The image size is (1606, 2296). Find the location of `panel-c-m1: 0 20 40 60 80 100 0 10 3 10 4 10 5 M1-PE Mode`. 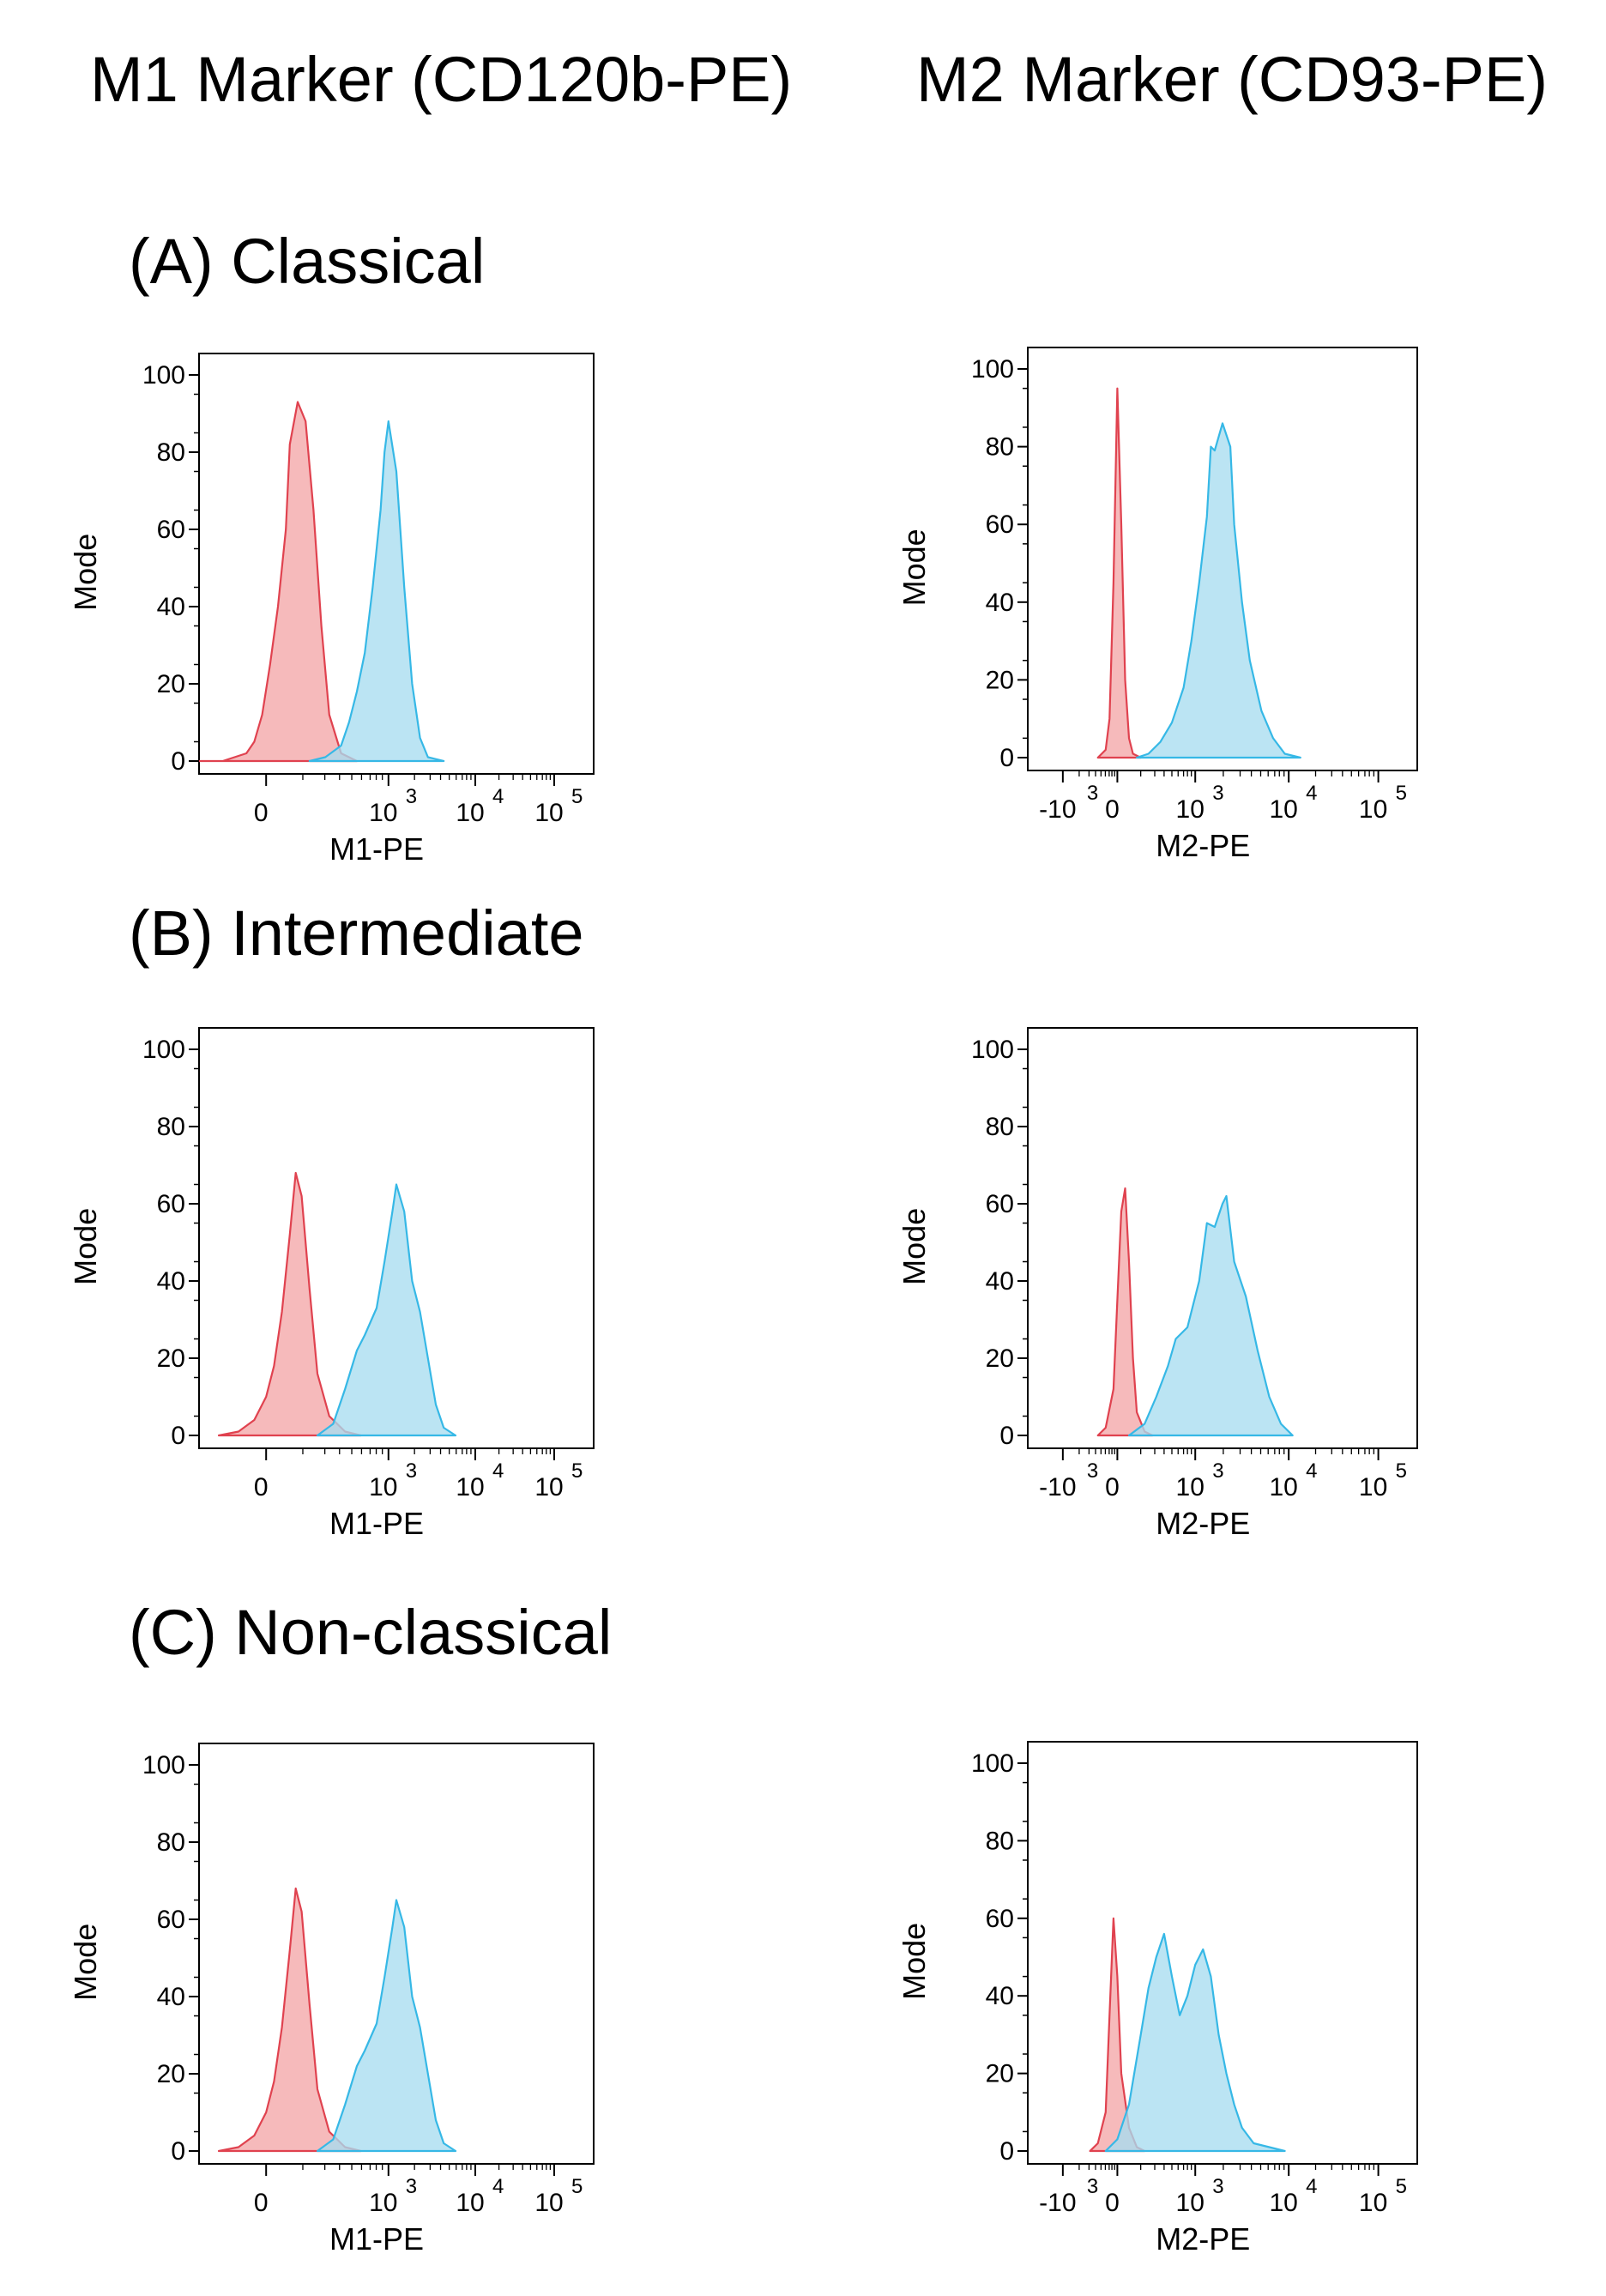

panel-c-m1: 0 20 40 60 80 100 0 10 3 10 4 10 5 M1-PE Mode is located at coordinates (331, 2000).